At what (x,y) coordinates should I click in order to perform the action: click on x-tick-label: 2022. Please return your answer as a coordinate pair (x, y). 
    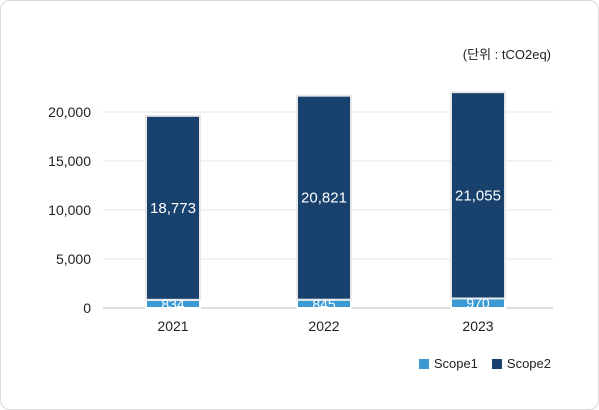
    Looking at the image, I should click on (323, 326).